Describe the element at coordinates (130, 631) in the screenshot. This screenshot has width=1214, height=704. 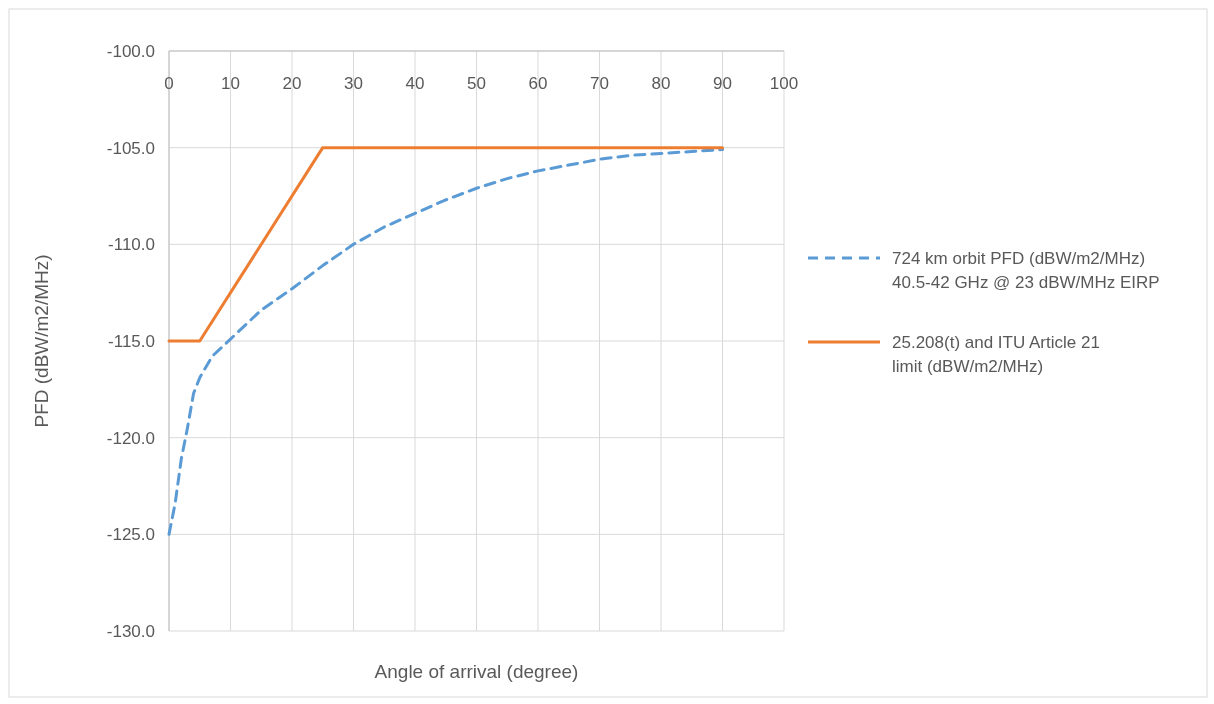
I see `y-tick-label: -130.0` at that location.